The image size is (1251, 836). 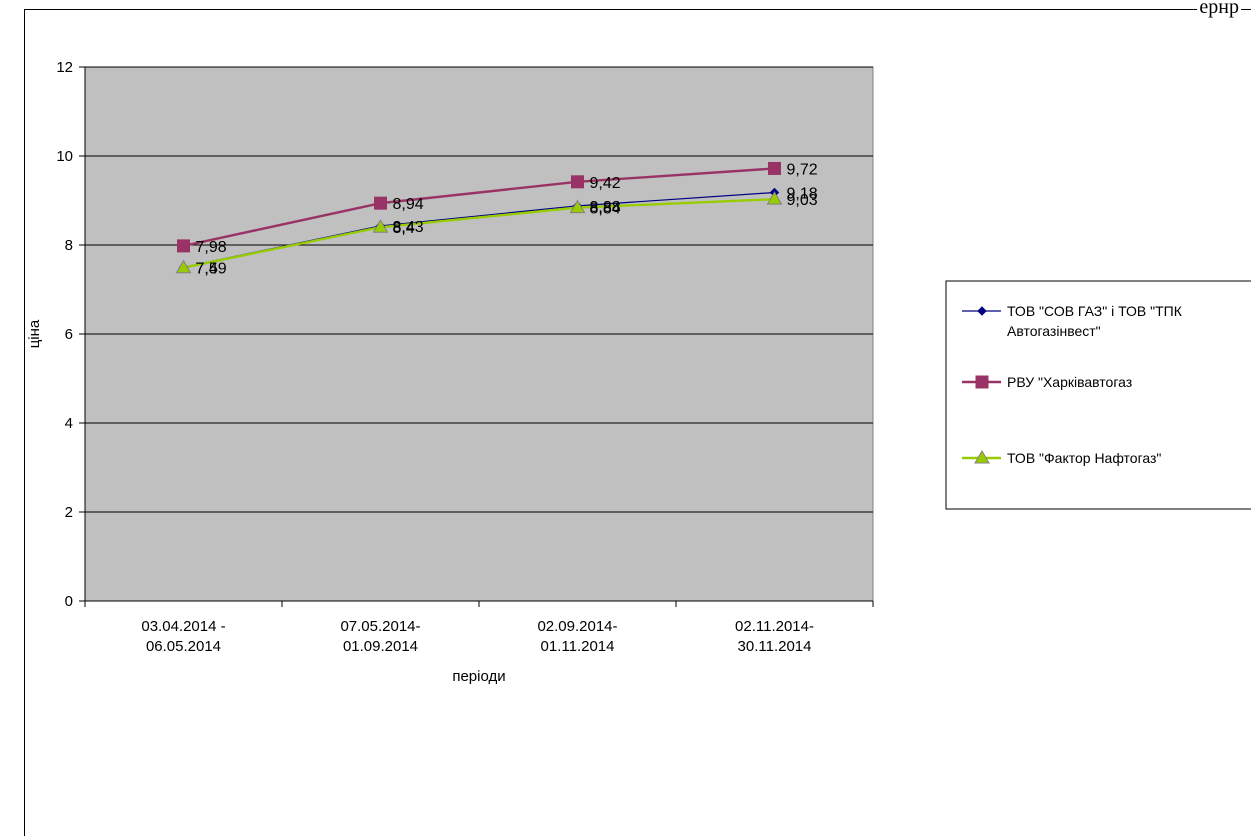 I want to click on legend-label: РВУ "Харківавтогаз, so click(x=1069, y=382).